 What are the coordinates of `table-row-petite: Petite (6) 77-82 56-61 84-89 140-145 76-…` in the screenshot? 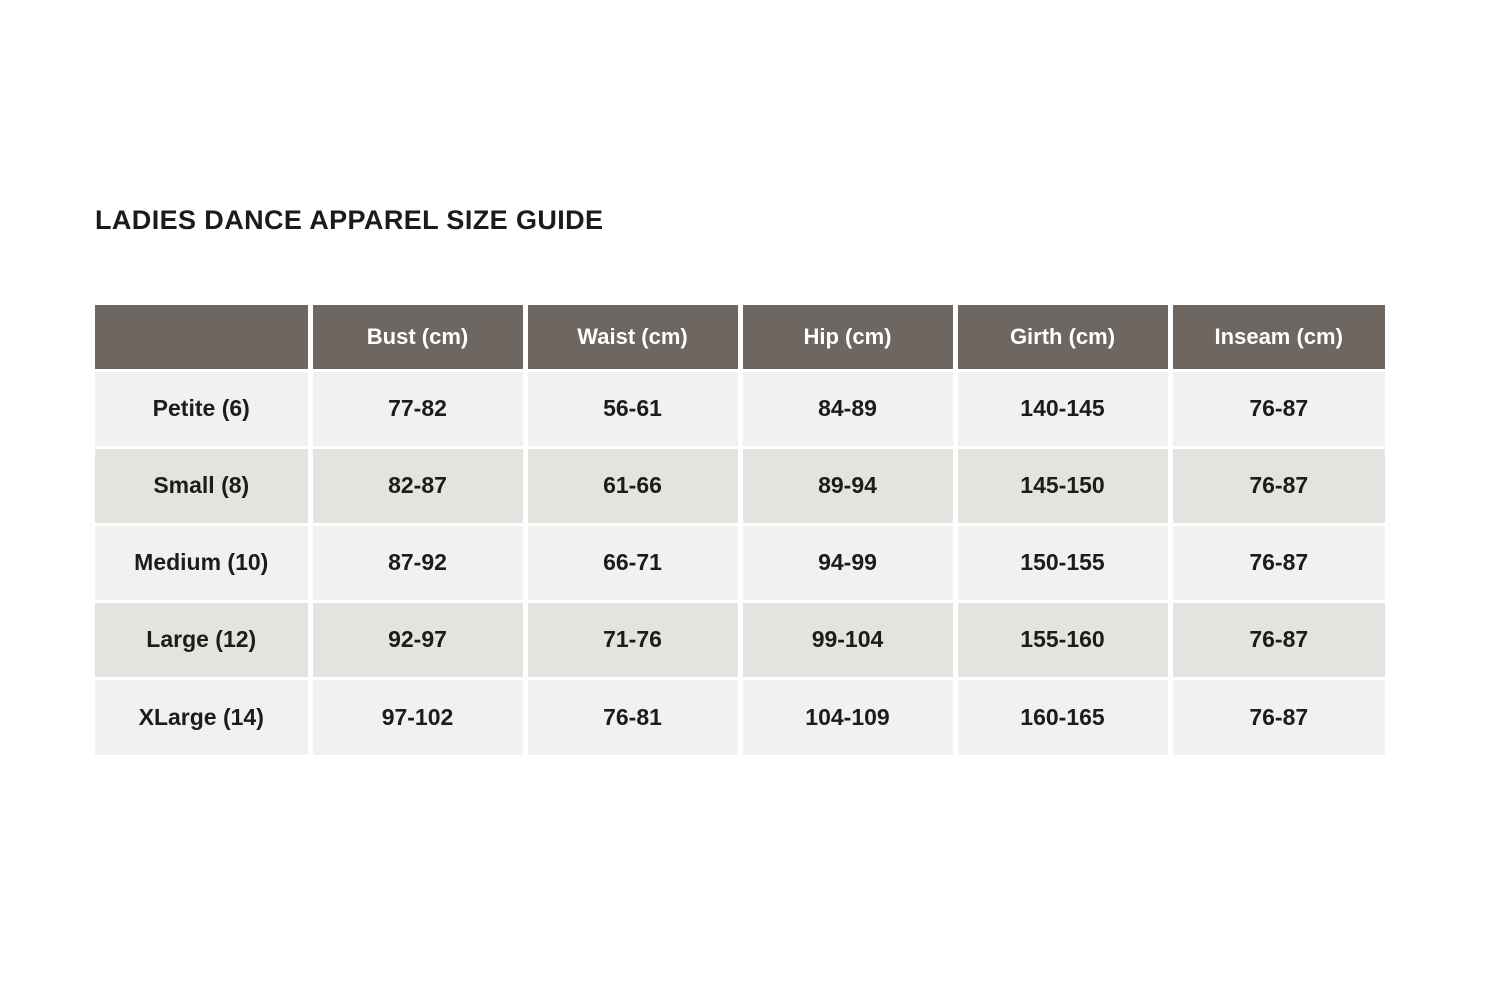 It's located at (740, 409).